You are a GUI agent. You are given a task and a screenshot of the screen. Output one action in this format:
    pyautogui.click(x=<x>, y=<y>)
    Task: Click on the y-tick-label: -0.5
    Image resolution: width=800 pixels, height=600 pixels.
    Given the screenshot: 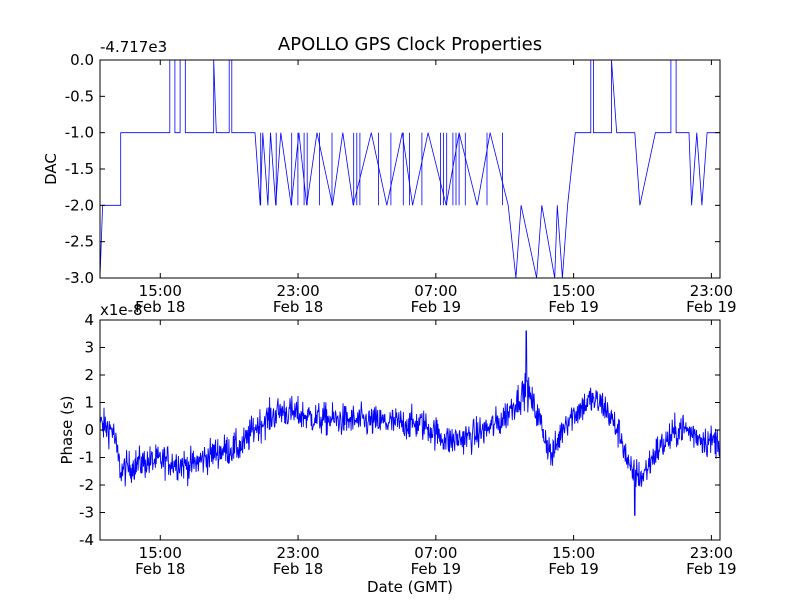 What is the action you would take?
    pyautogui.click(x=79, y=96)
    